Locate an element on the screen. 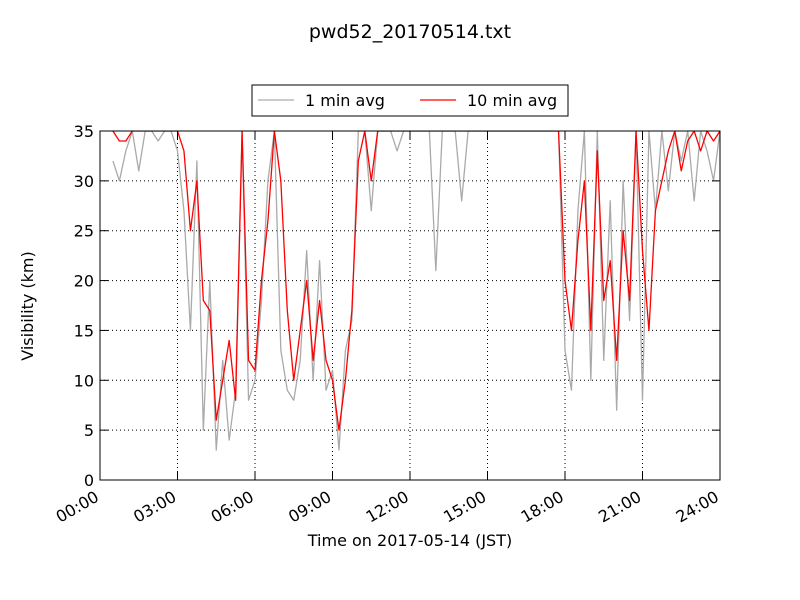  legend-box is located at coordinates (410, 100).